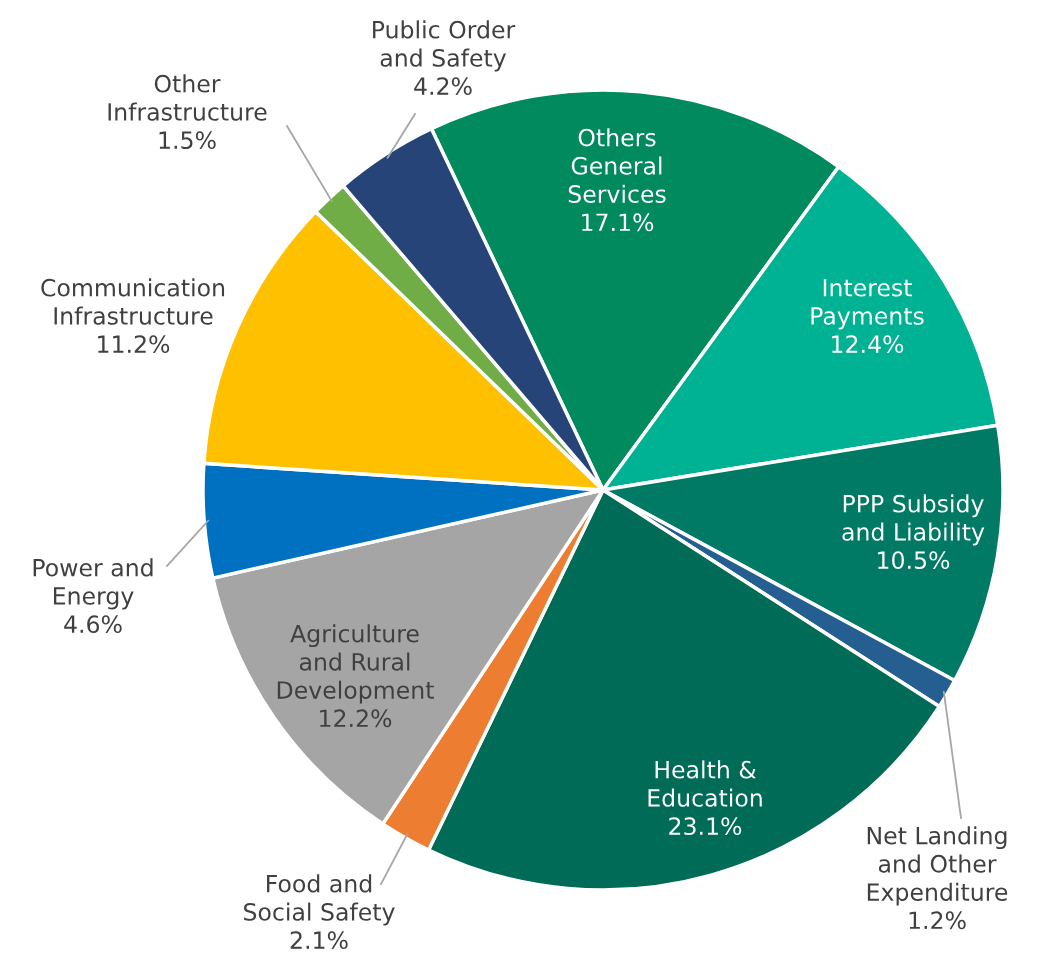 Image resolution: width=1040 pixels, height=972 pixels. What do you see at coordinates (319, 900) in the screenshot?
I see `slice-label: Food and Social Safety` at bounding box center [319, 900].